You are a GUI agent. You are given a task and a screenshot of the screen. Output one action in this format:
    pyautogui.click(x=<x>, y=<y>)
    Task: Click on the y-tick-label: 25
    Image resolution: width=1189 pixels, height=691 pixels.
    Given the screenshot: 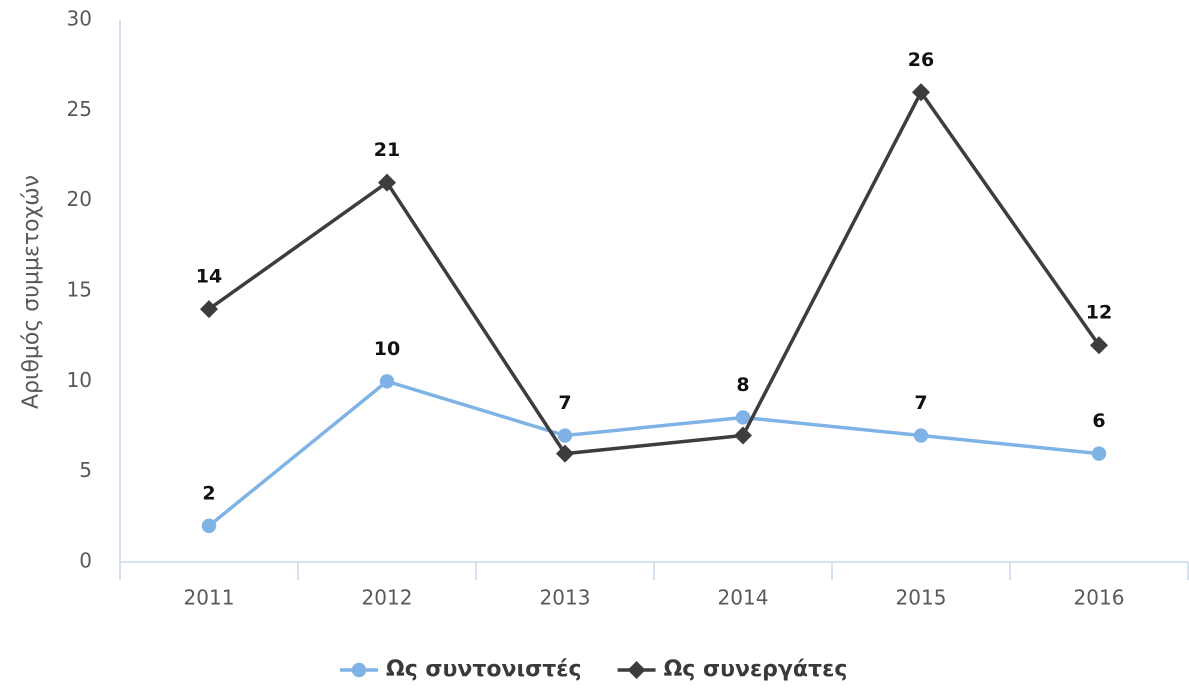 What is the action you would take?
    pyautogui.click(x=79, y=109)
    